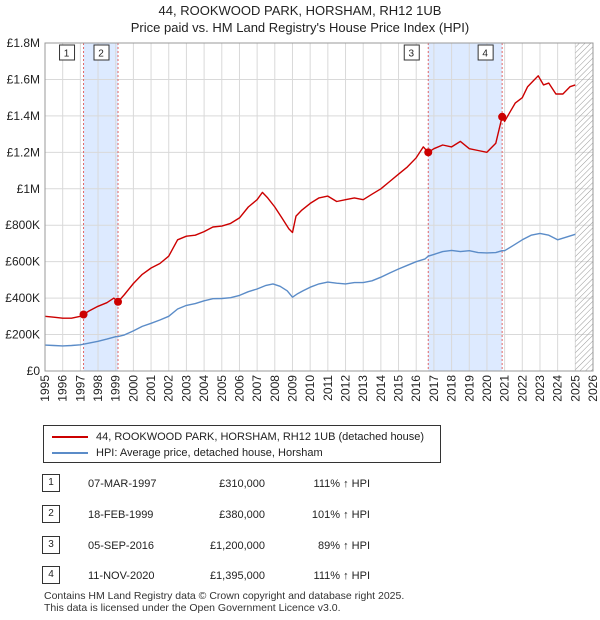 The height and width of the screenshot is (620, 600). Describe the element at coordinates (22, 335) in the screenshot. I see `y-tick-label: £200K` at that location.